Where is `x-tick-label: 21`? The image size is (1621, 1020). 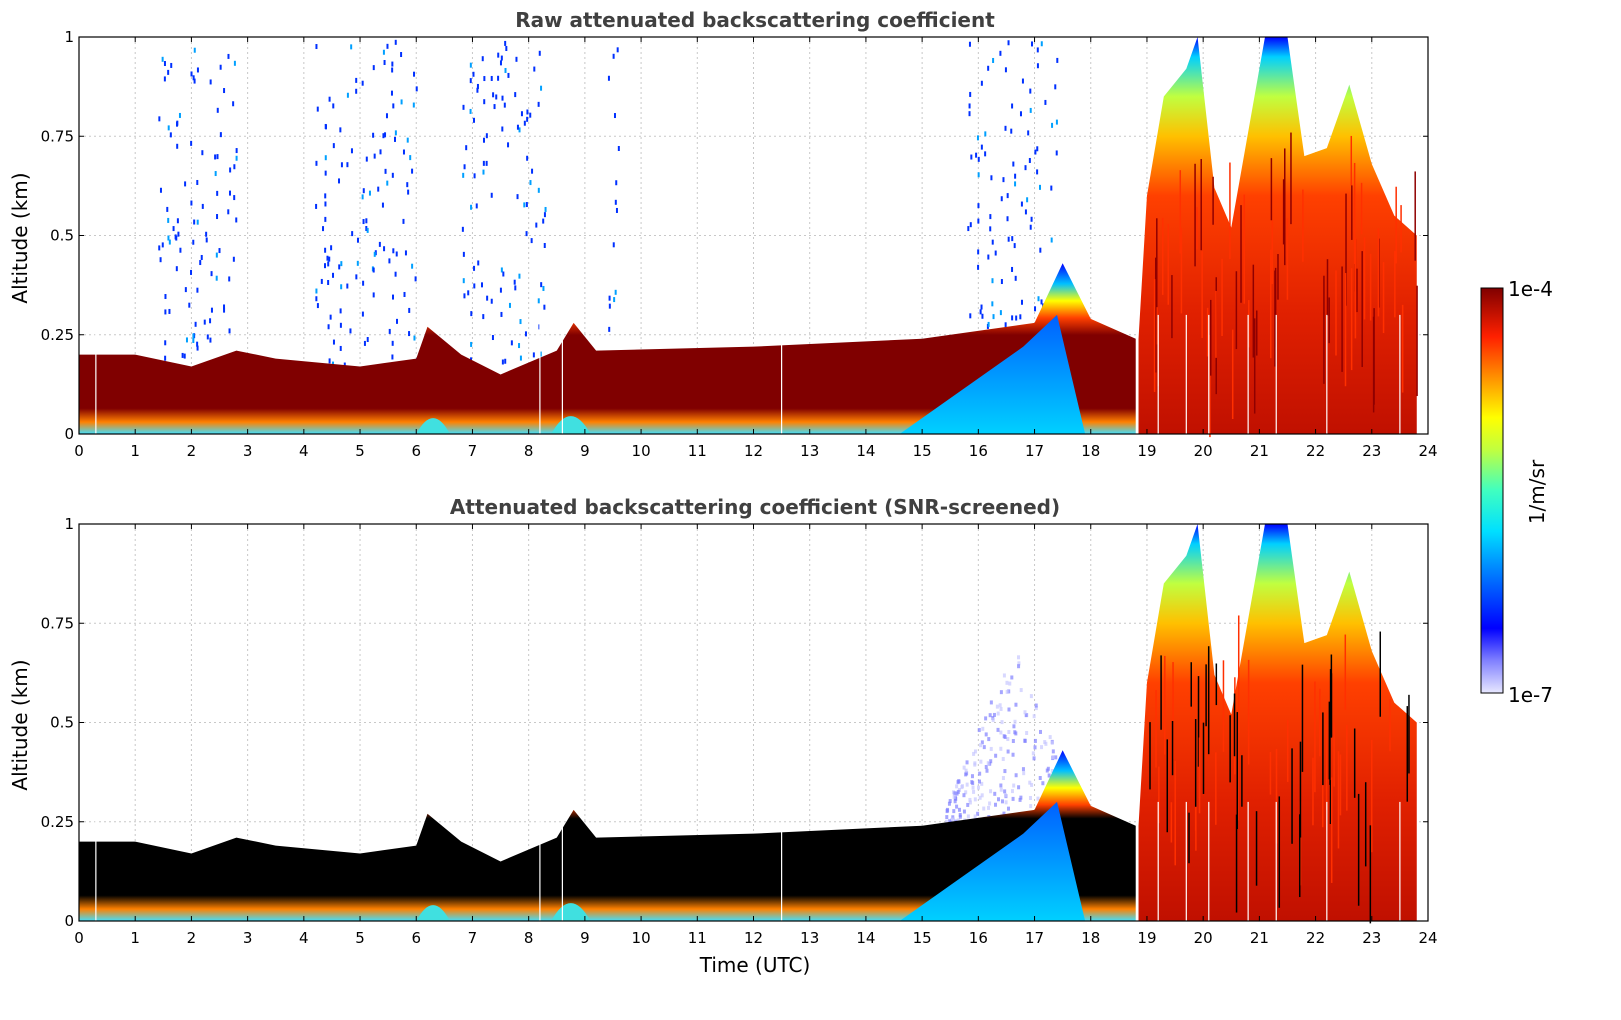
x-tick-label: 21 is located at coordinates (1259, 938).